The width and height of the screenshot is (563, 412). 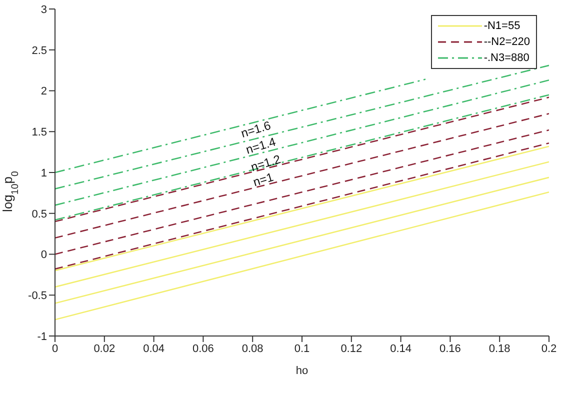 I want to click on x-tick-label: 0.1, so click(x=302, y=348).